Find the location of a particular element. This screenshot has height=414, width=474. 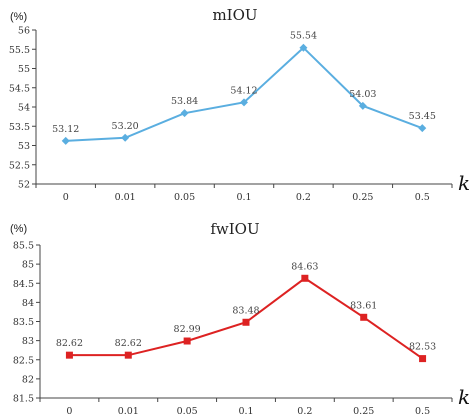

y-tick-label: 56 is located at coordinates (24, 31).